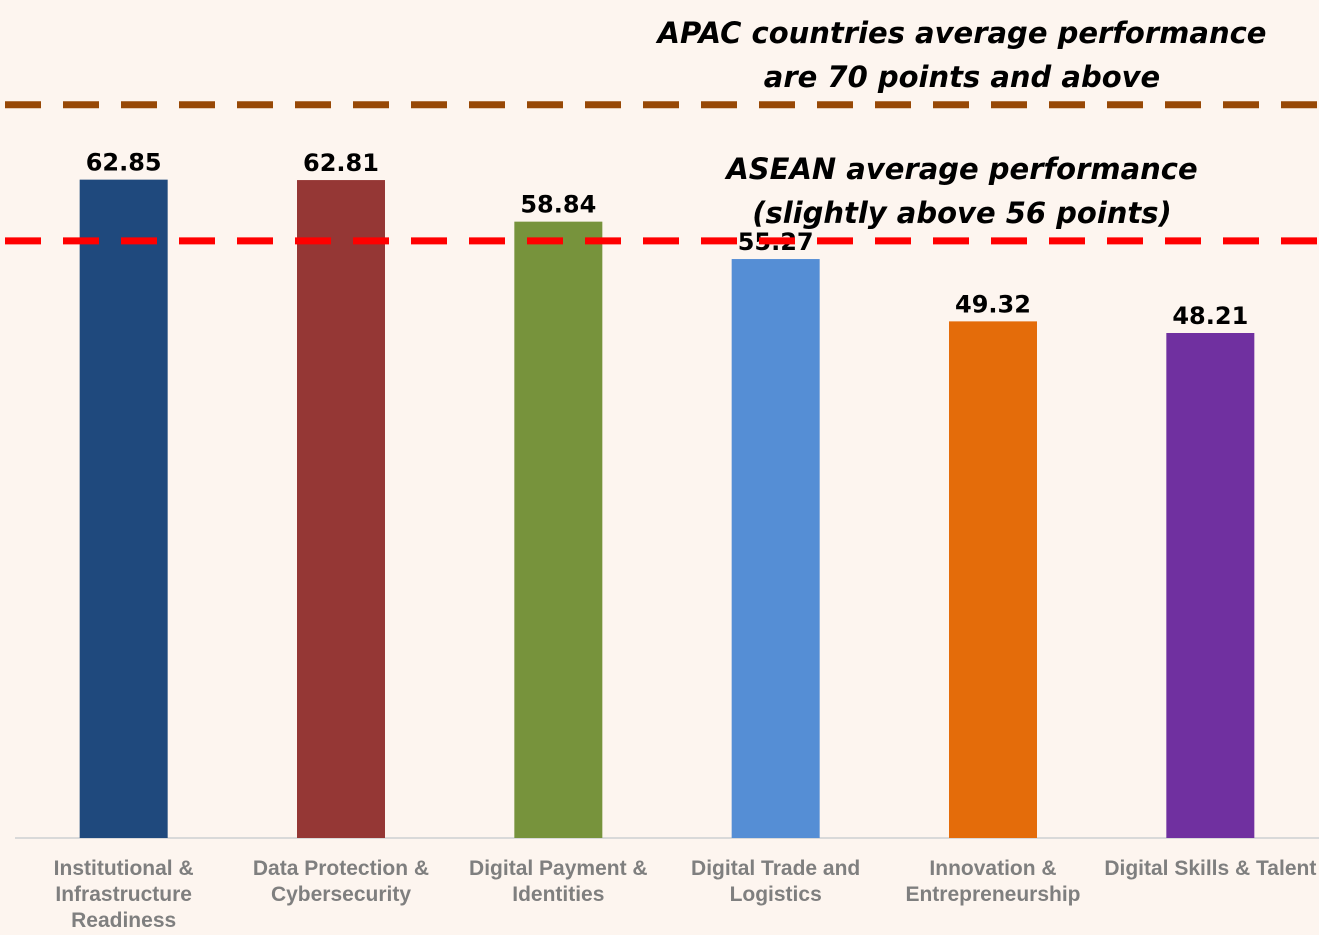  What do you see at coordinates (124, 163) in the screenshot?
I see `value-label: 62.85` at bounding box center [124, 163].